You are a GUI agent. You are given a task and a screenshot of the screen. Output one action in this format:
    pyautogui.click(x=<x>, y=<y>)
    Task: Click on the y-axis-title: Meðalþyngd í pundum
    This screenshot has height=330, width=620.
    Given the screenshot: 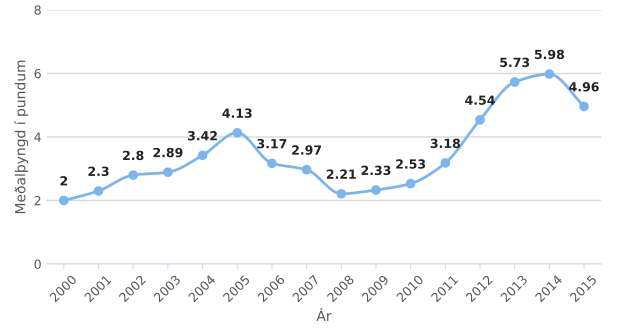 What is the action you would take?
    pyautogui.click(x=21, y=137)
    